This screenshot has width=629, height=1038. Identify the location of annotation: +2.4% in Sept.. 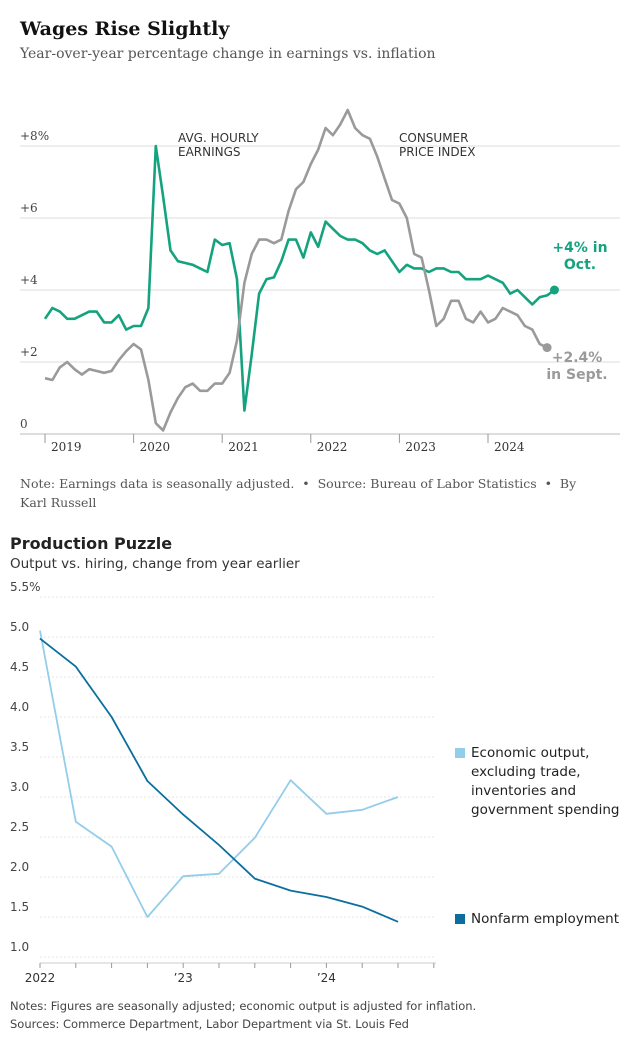
(577, 366).